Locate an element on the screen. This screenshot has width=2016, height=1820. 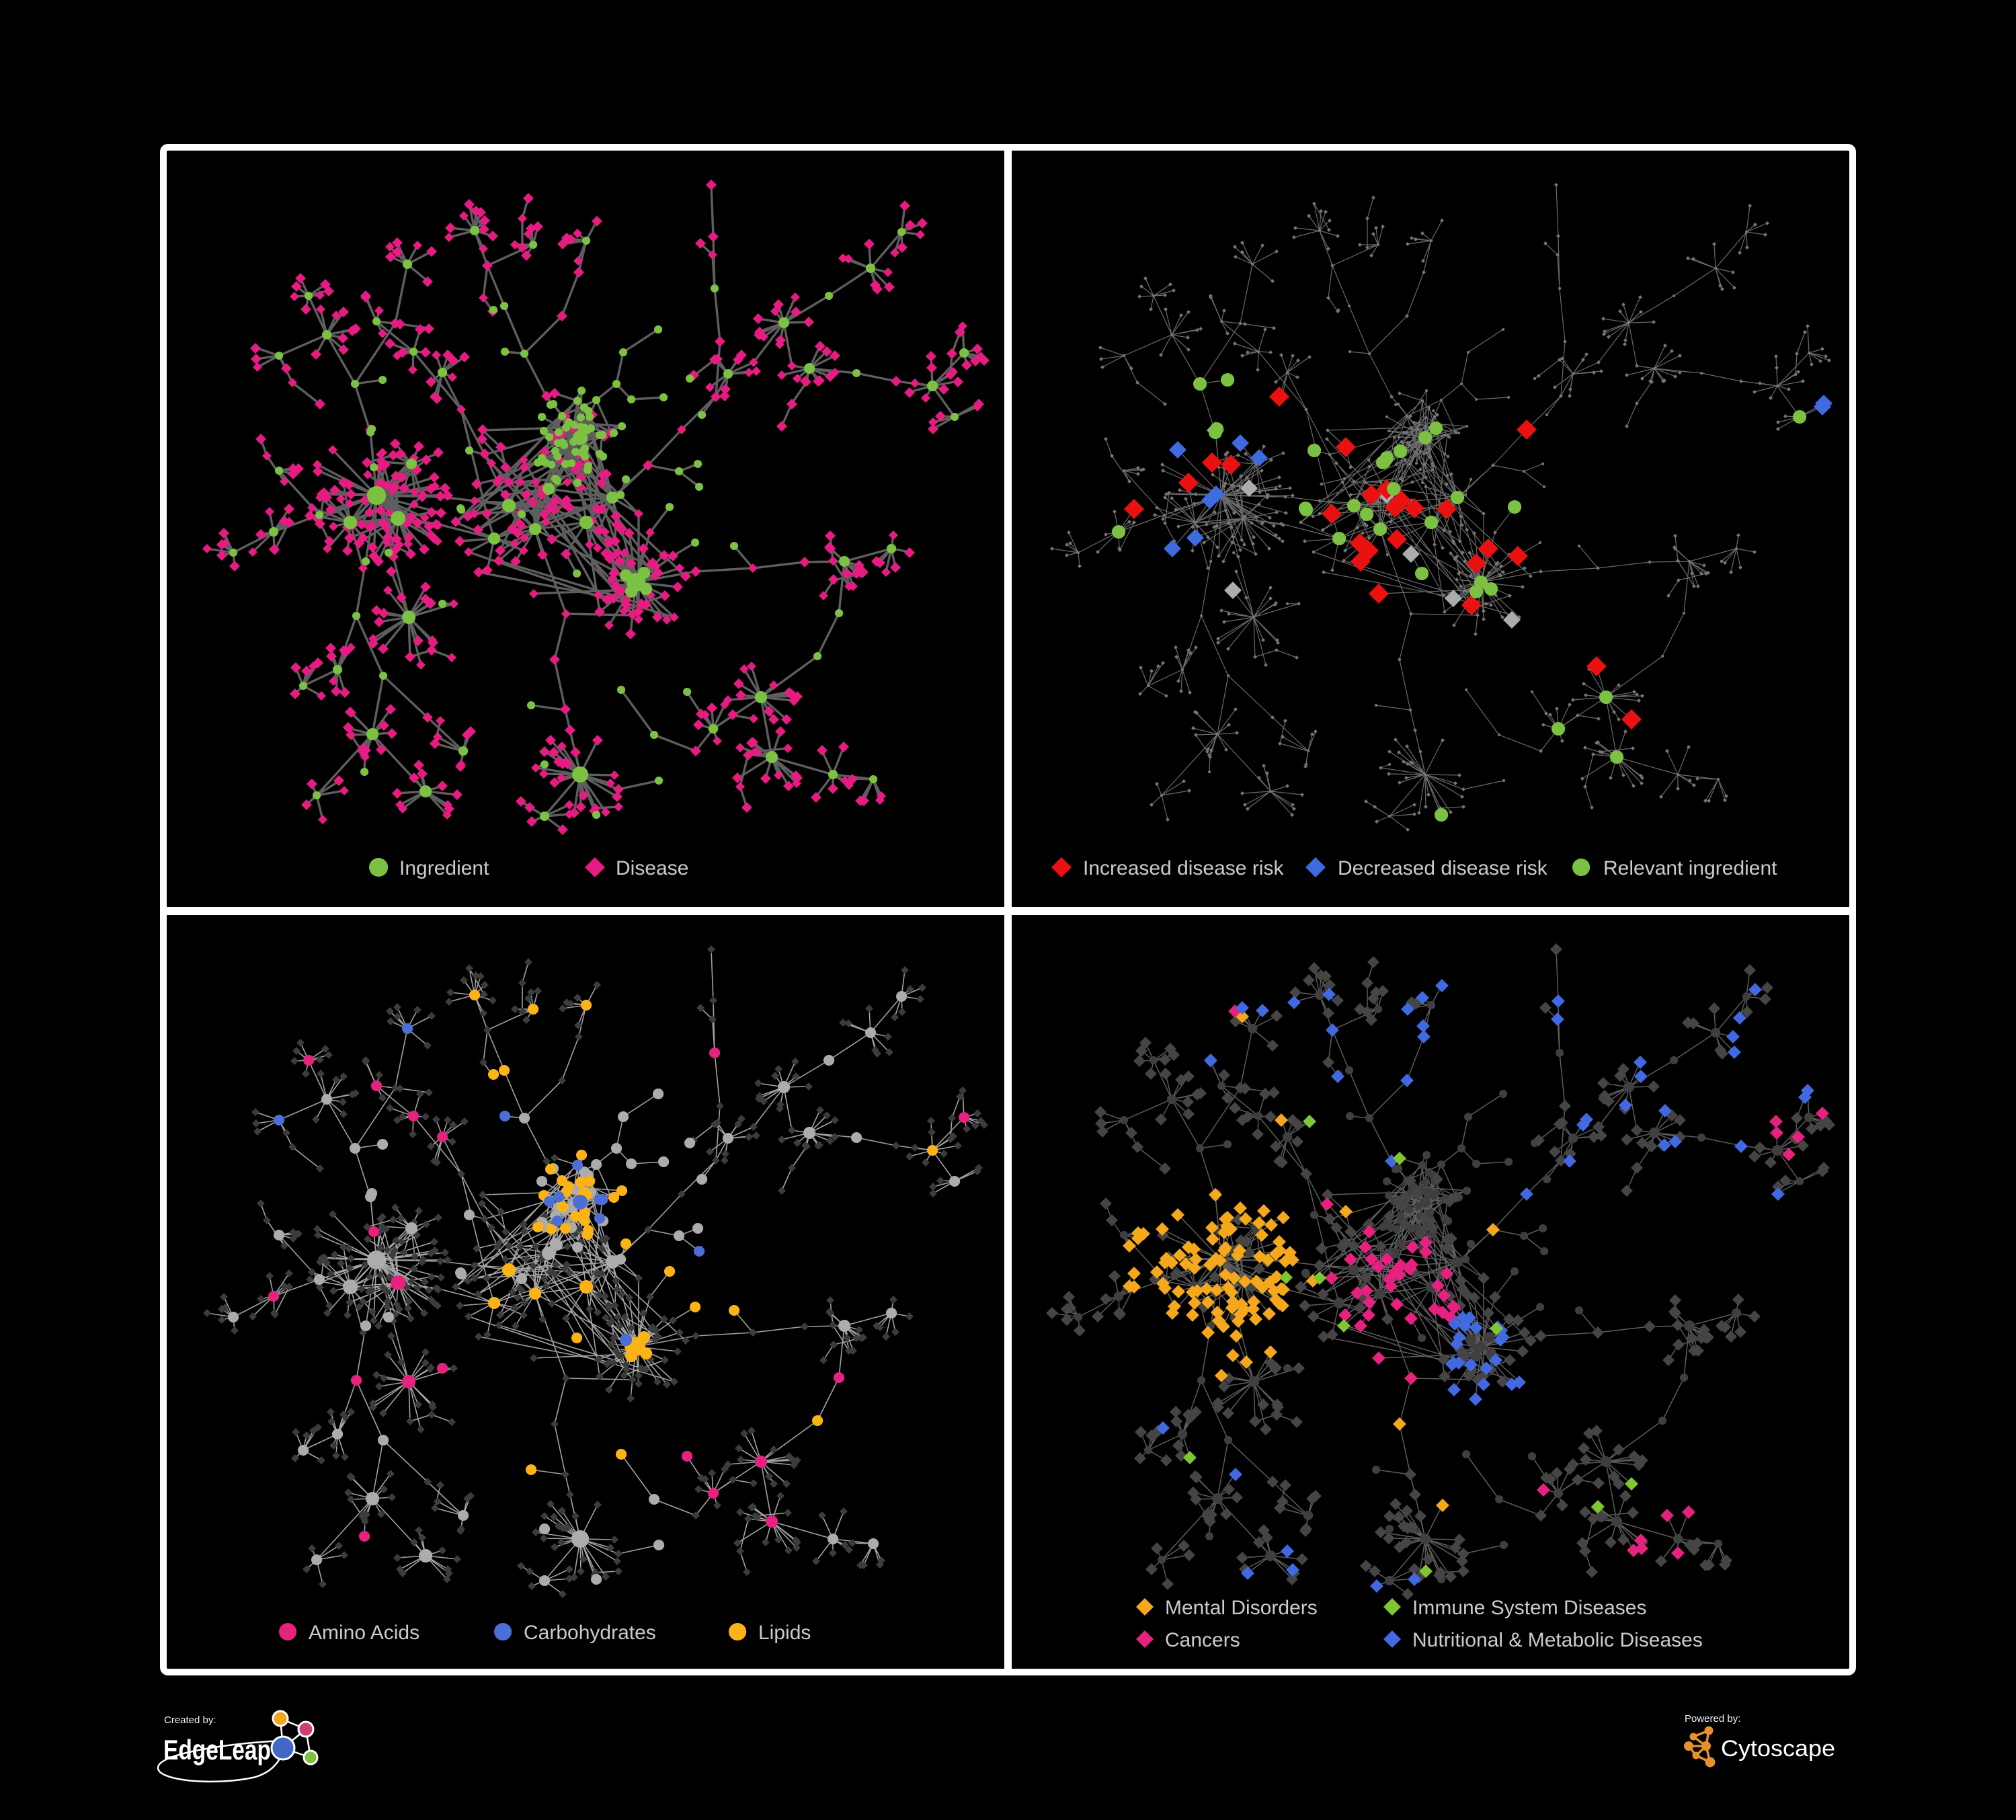
svg-text: Increased disease risk is located at coordinates (1183, 868).